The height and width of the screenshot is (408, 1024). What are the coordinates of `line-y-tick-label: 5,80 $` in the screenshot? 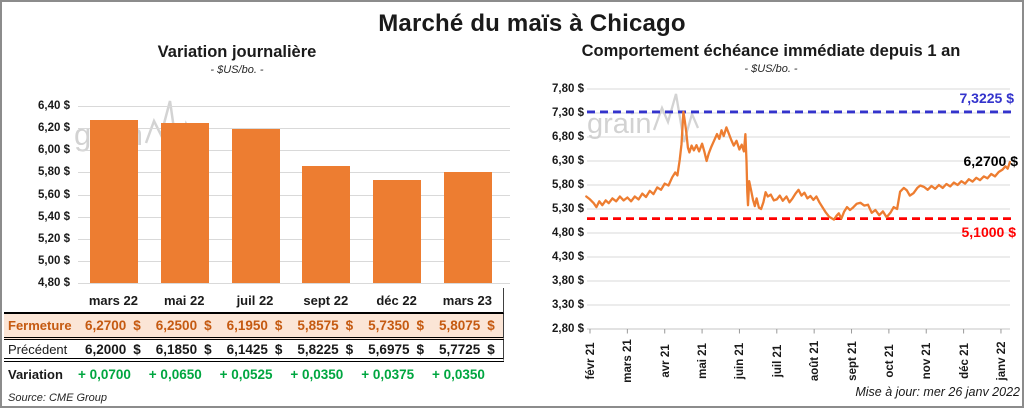 It's located at (568, 185).